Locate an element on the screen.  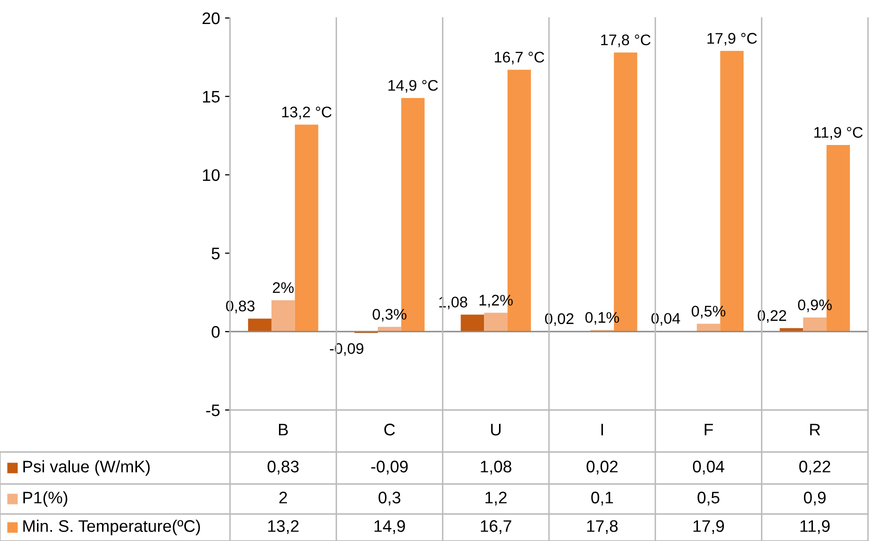
data-label: 0,02 is located at coordinates (559, 319).